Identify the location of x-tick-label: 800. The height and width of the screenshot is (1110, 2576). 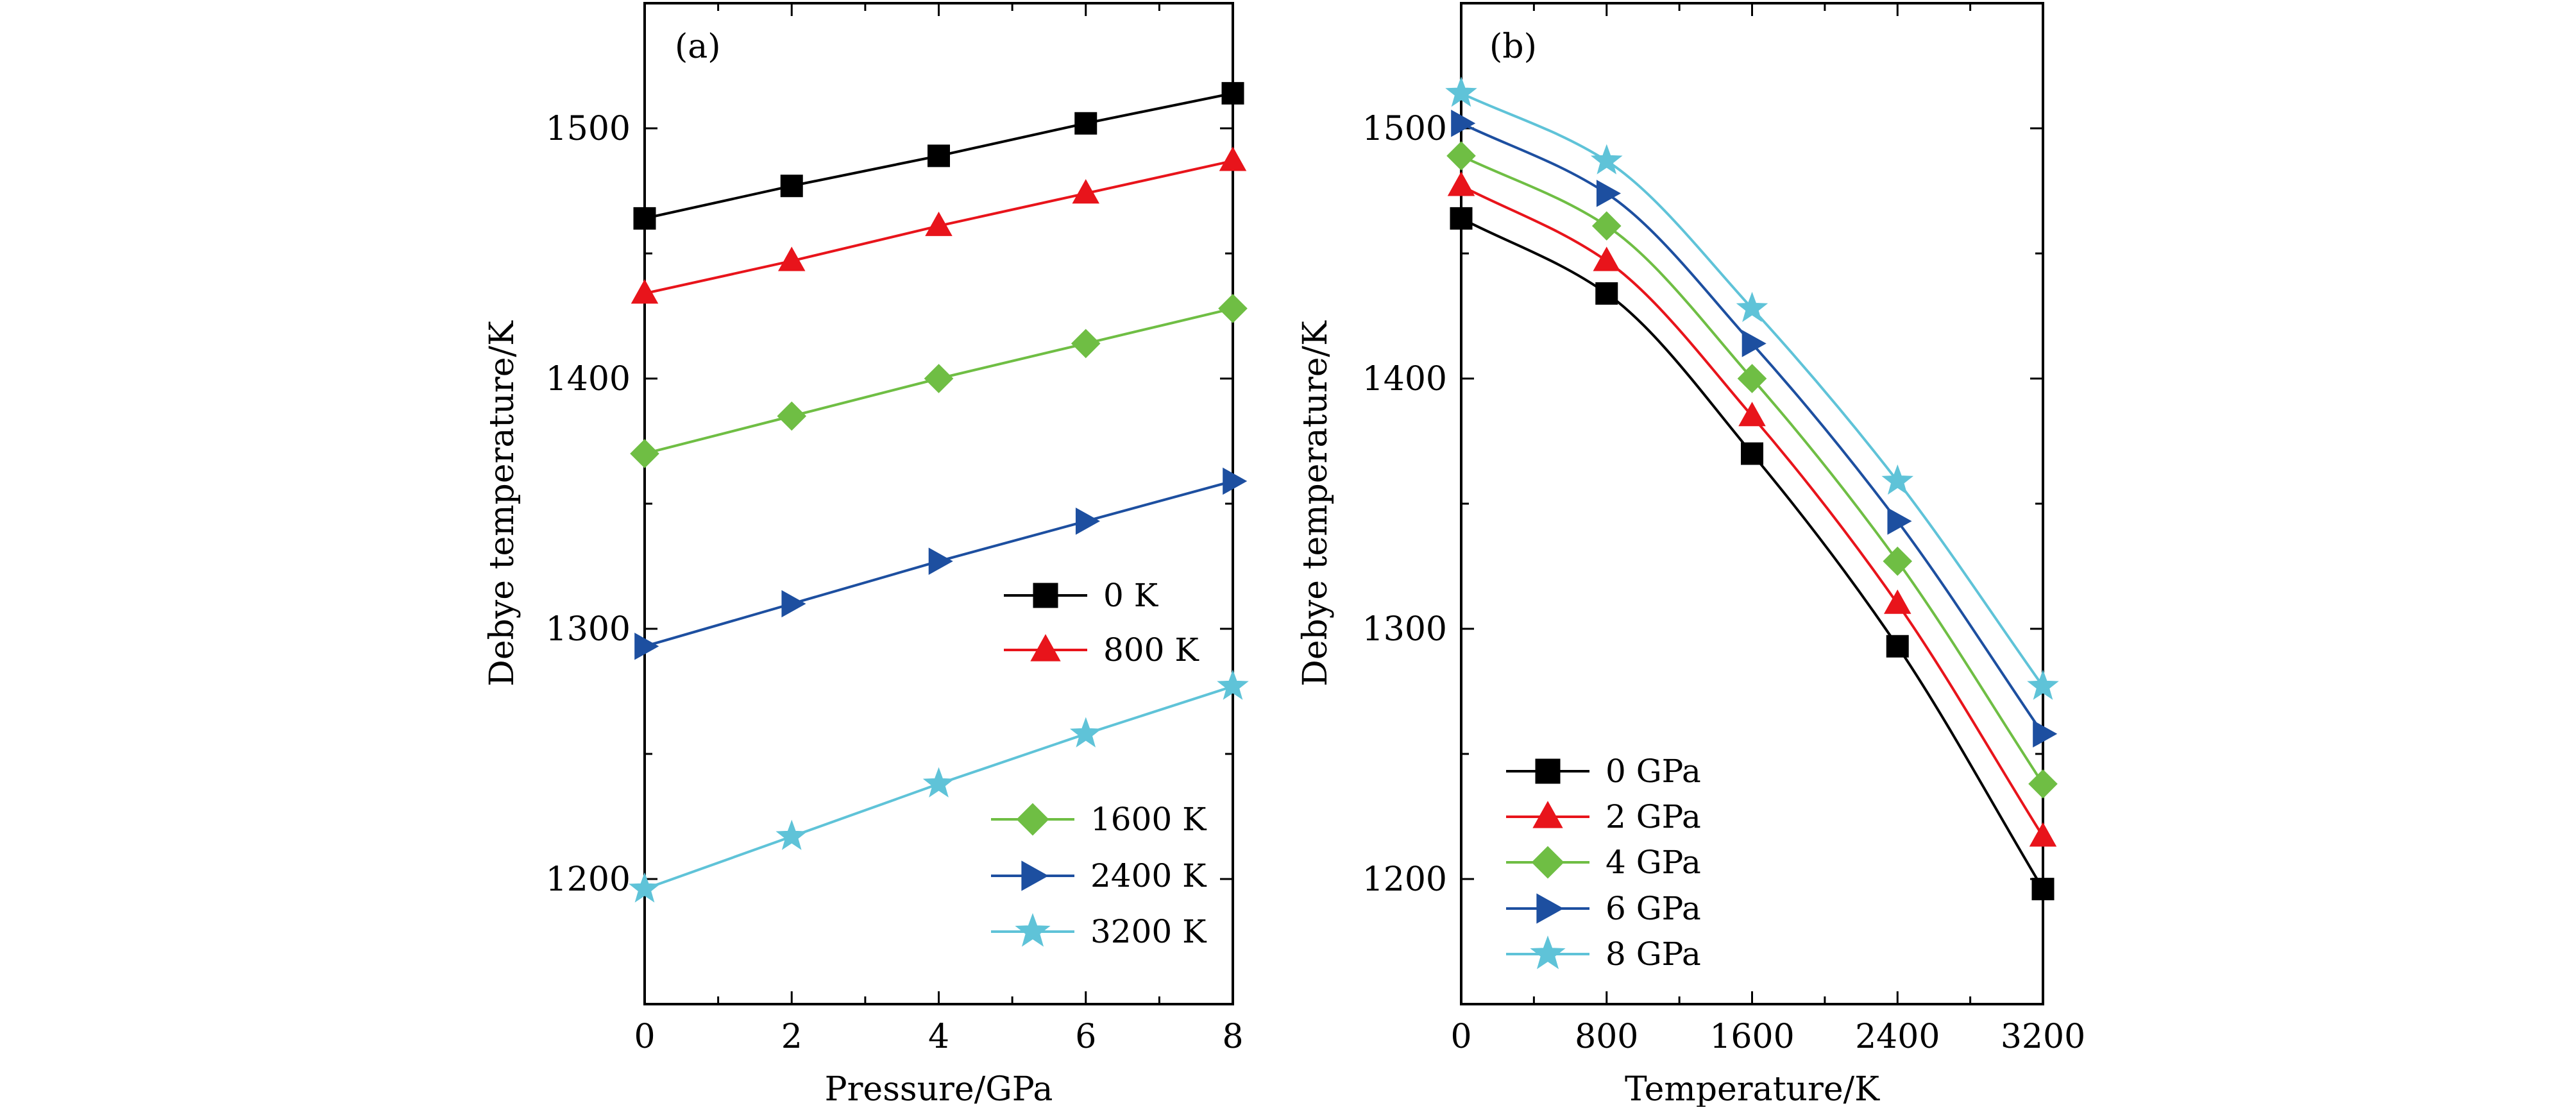
(1606, 1037).